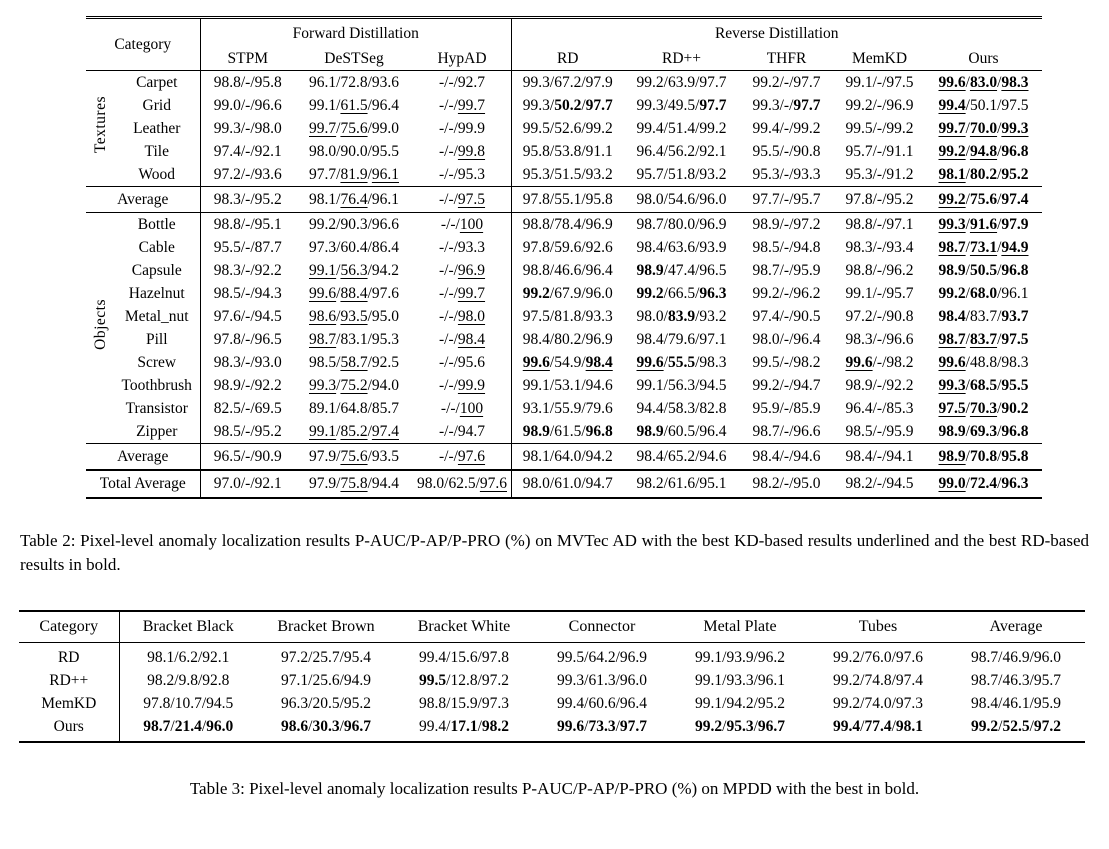 Image resolution: width=1109 pixels, height=849 pixels. What do you see at coordinates (713, 199) in the screenshot?
I see `metric-value: 96.0` at bounding box center [713, 199].